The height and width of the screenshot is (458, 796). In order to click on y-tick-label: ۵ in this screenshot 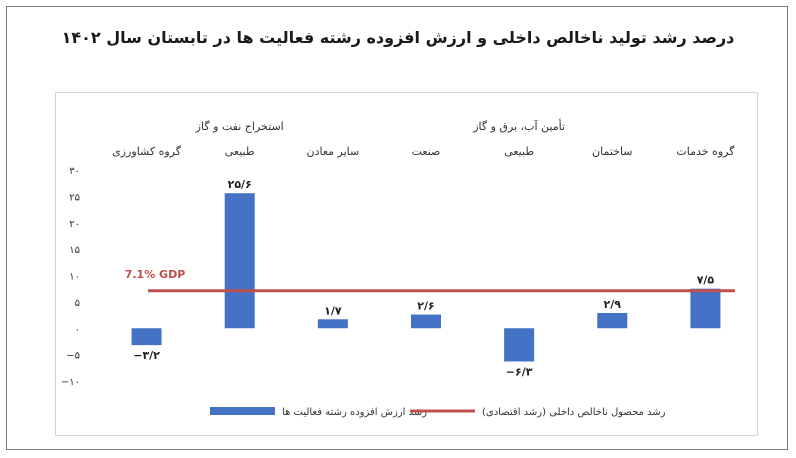, I will do `click(77, 303)`.